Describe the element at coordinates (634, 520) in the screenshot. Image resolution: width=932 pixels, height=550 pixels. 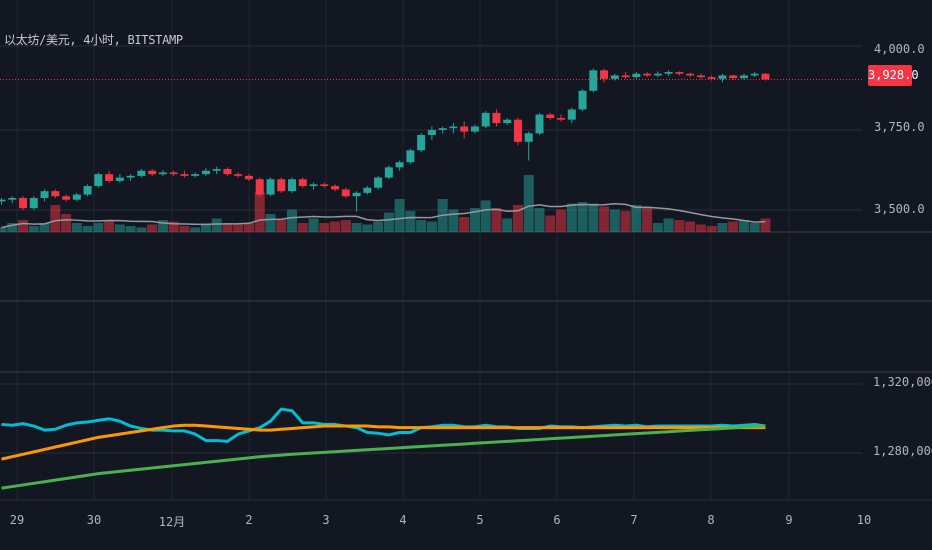
I see `time-label-7: 7` at that location.